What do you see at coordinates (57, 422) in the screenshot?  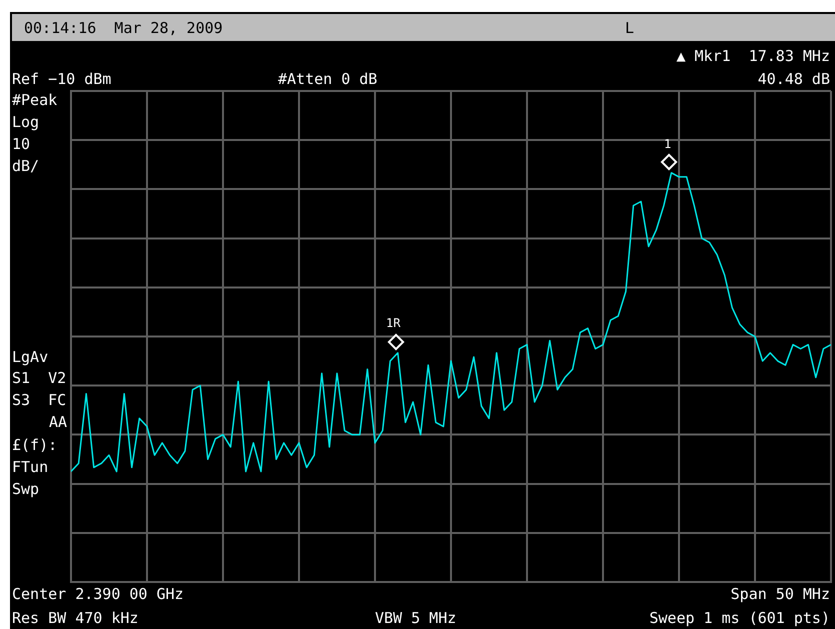 I see `text: AA` at bounding box center [57, 422].